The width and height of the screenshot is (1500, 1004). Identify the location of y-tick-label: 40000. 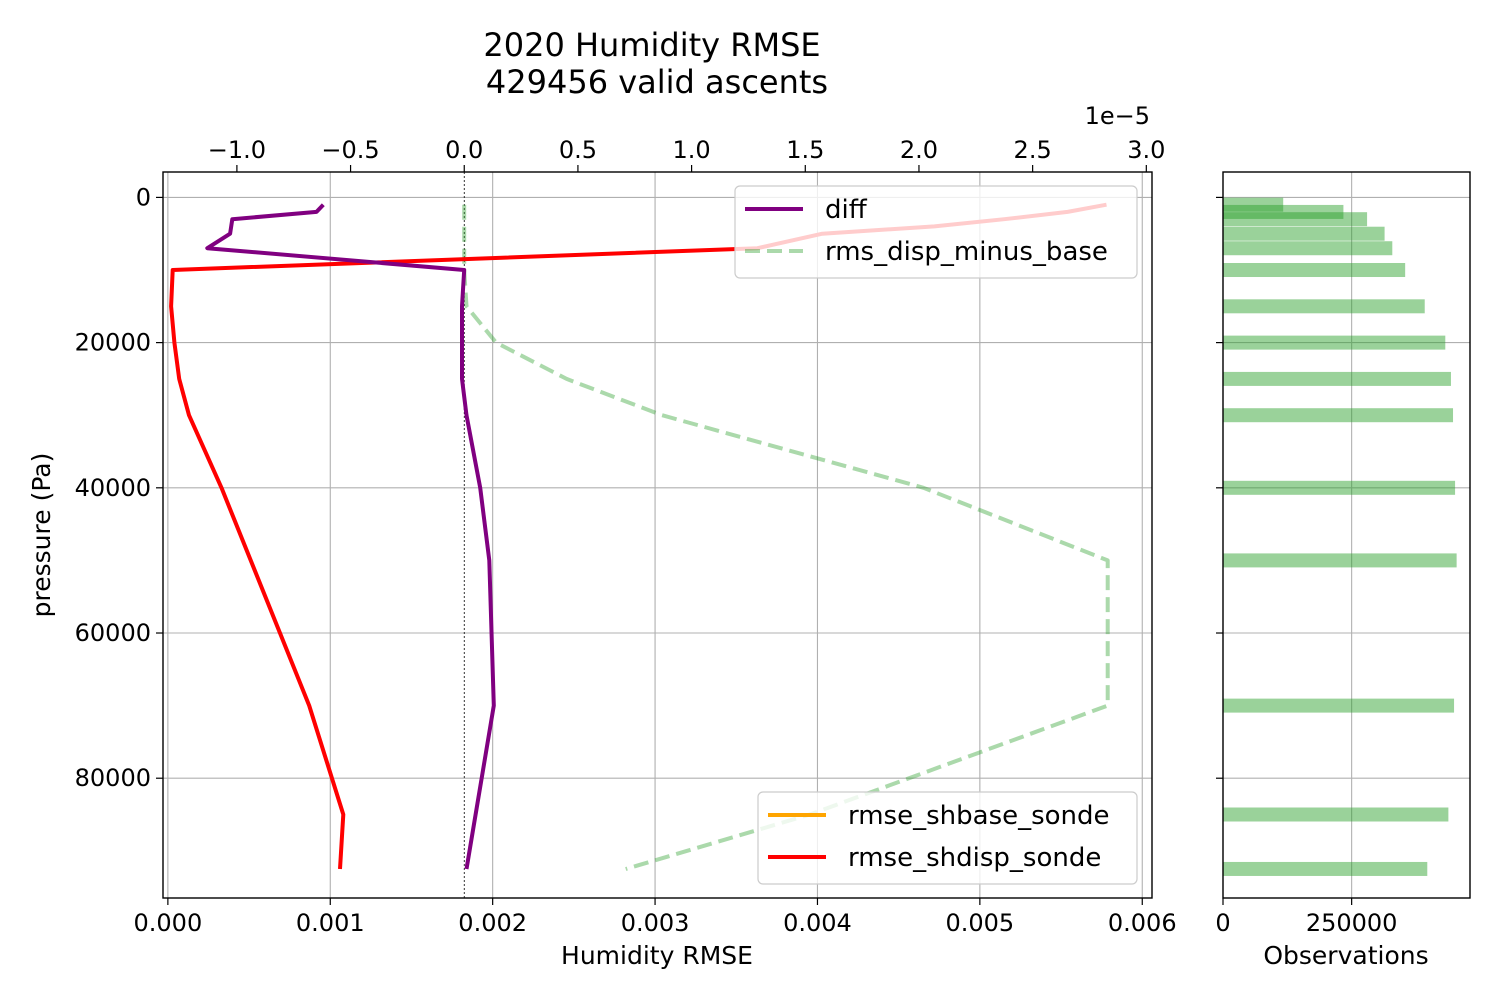
(113, 488).